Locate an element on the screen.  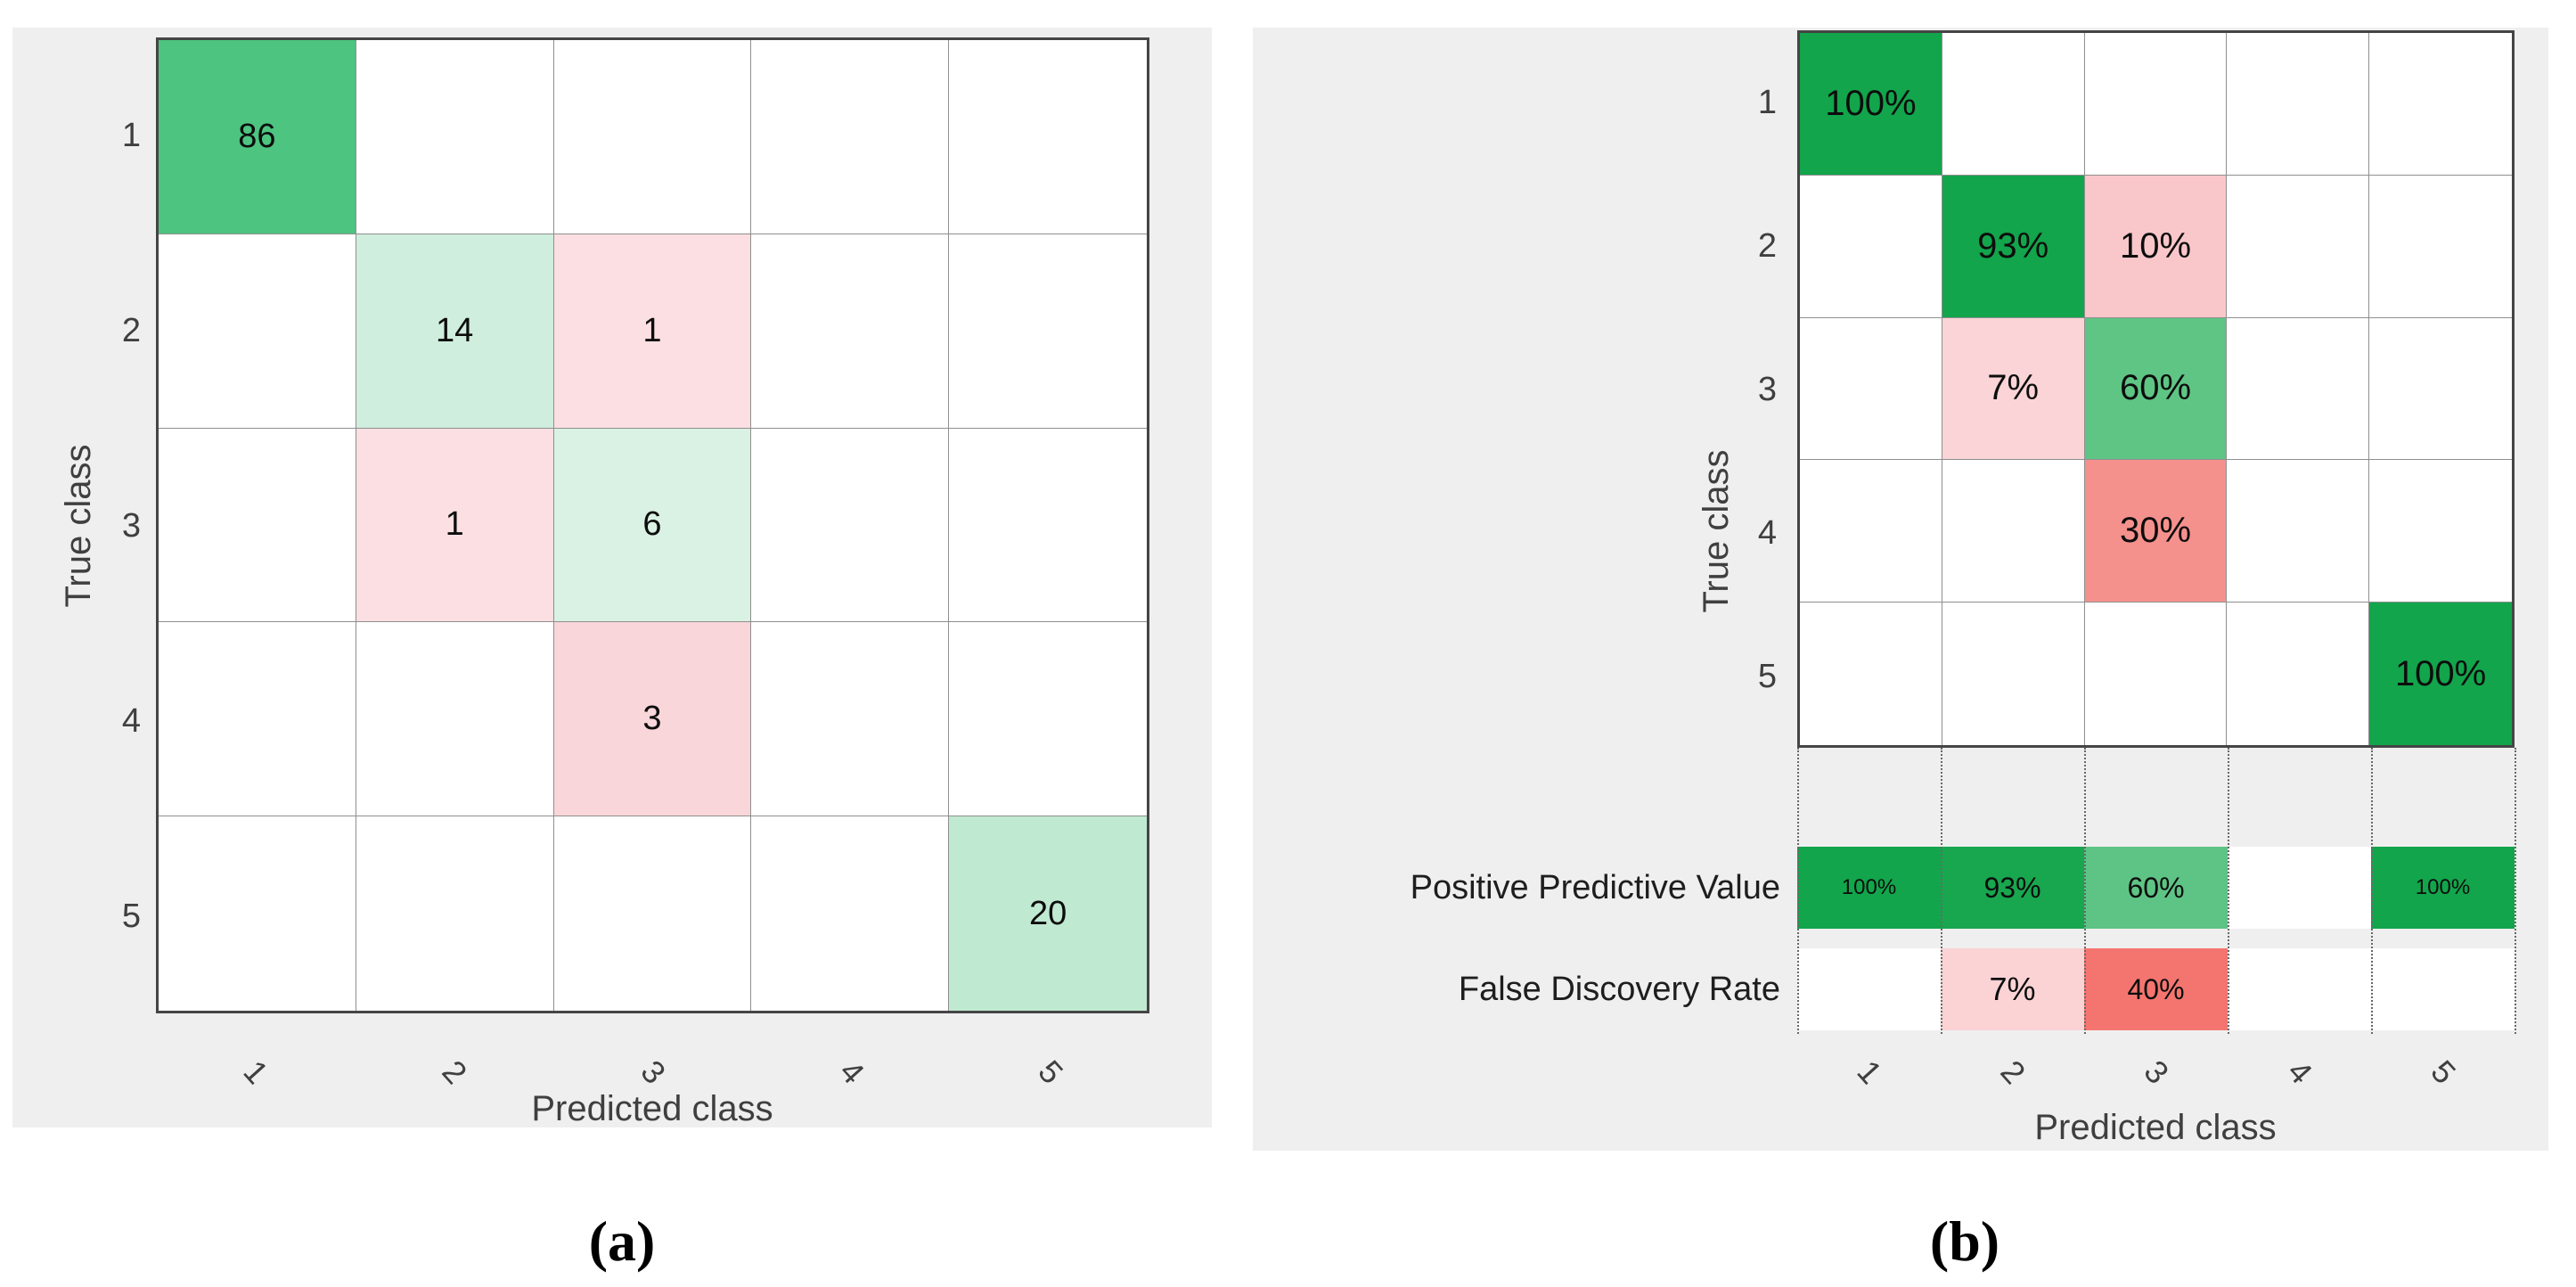
y-tick-b-2: 2 is located at coordinates (1767, 245).